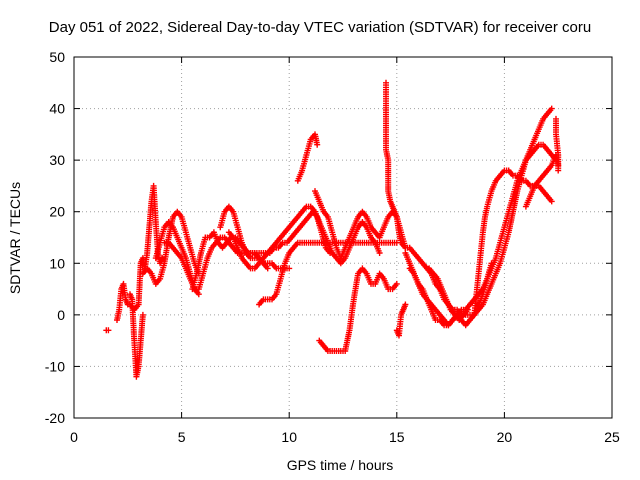 Image resolution: width=640 pixels, height=480 pixels. I want to click on x-tick-label: 15, so click(397, 437).